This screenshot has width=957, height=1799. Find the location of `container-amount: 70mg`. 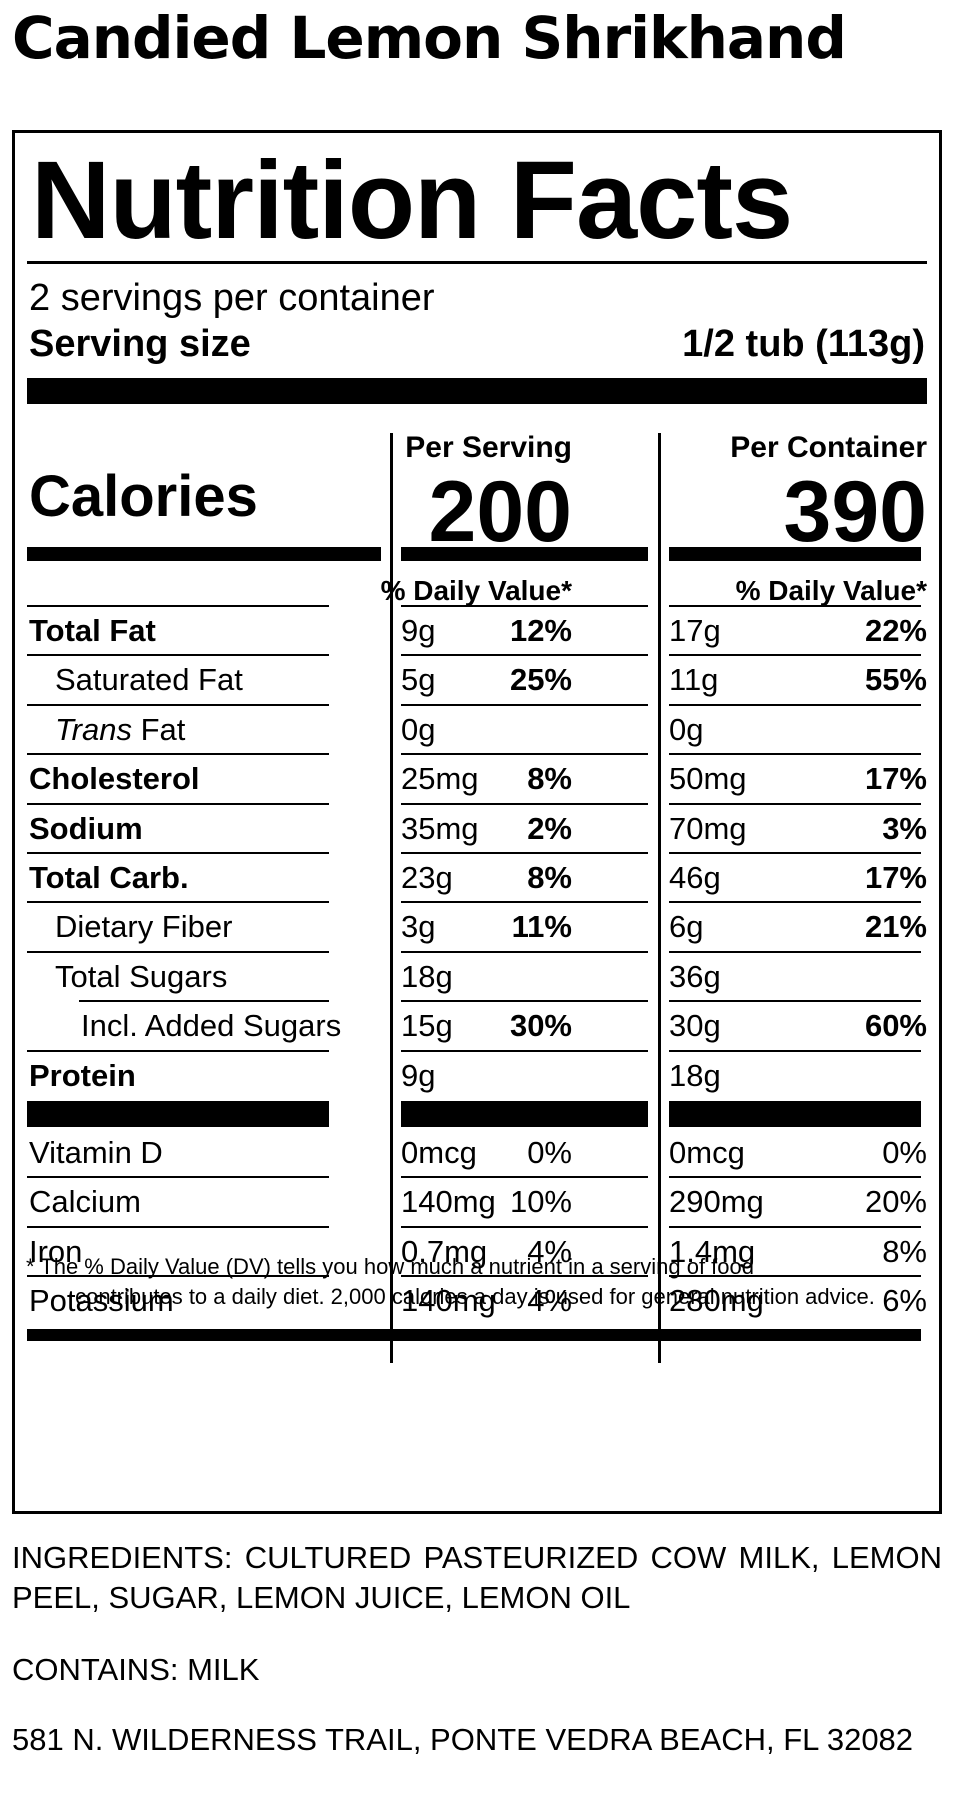

container-amount: 70mg is located at coordinates (708, 828).